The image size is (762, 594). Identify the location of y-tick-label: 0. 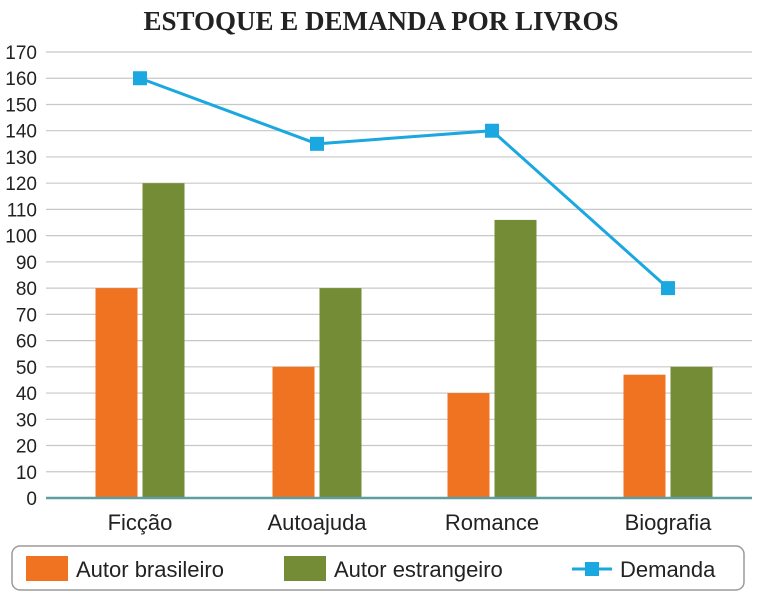
(31, 499).